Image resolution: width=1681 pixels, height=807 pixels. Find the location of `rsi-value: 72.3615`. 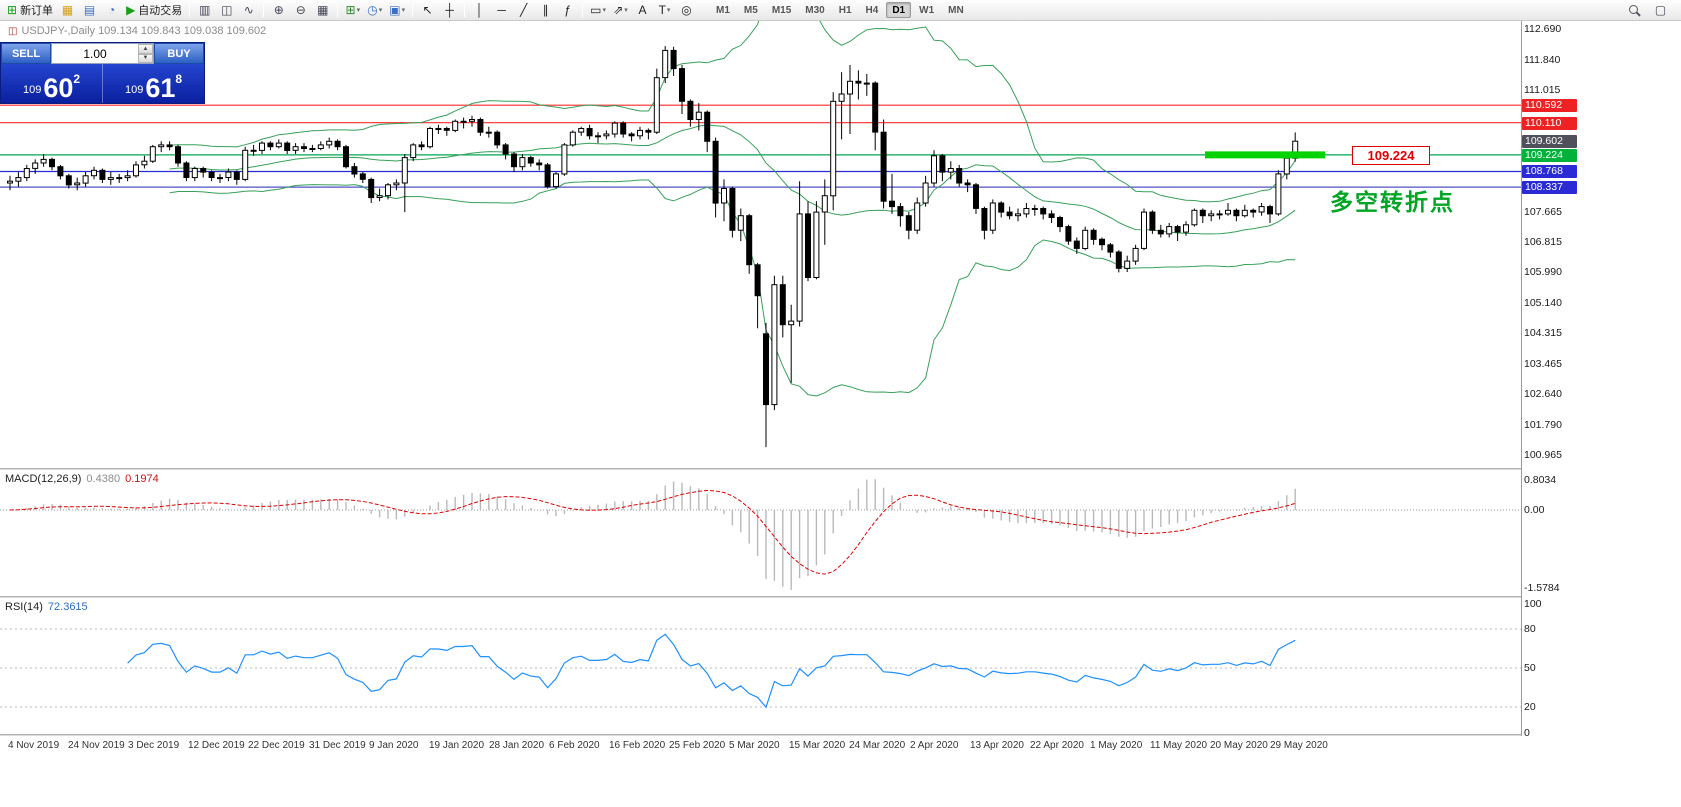

rsi-value: 72.3615 is located at coordinates (67, 607).